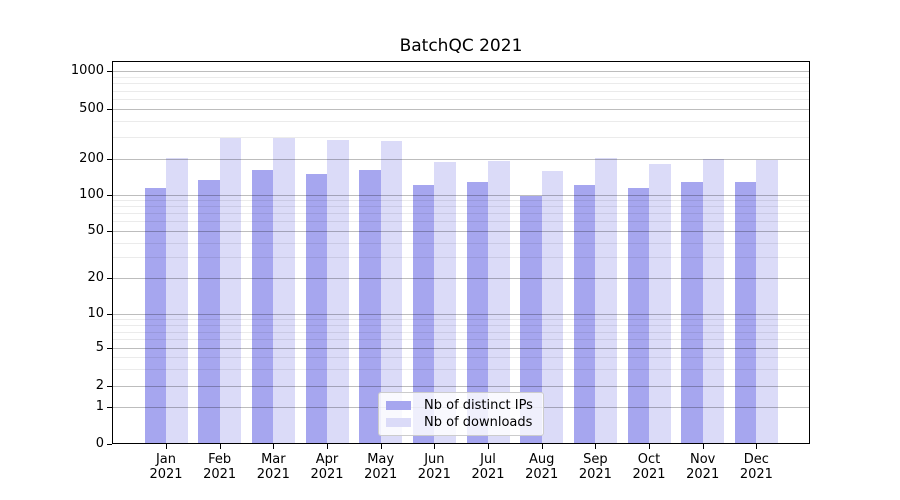  What do you see at coordinates (713, 301) in the screenshot?
I see `bar-nb-of-downloads-nov-2021` at bounding box center [713, 301].